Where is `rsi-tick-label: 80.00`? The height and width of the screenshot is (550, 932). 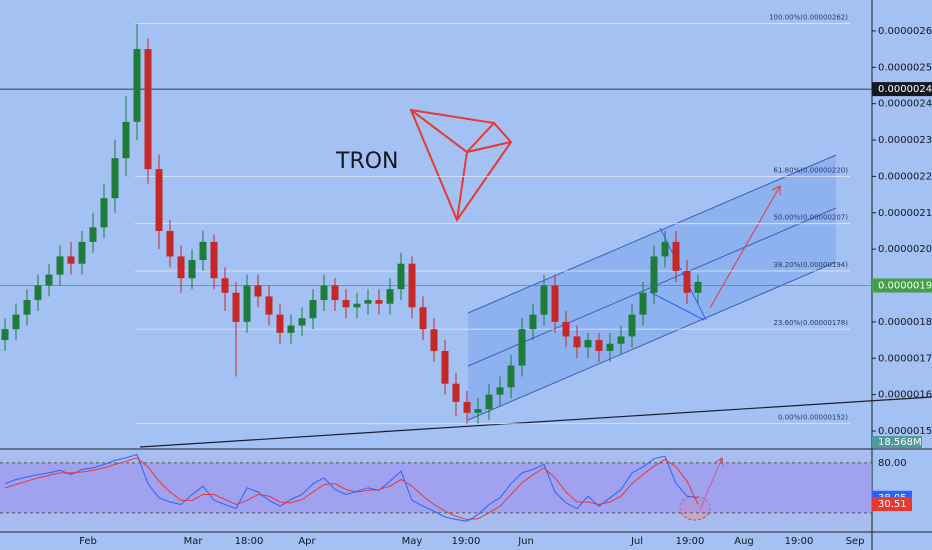
rsi-tick-label: 80.00 is located at coordinates (892, 463).